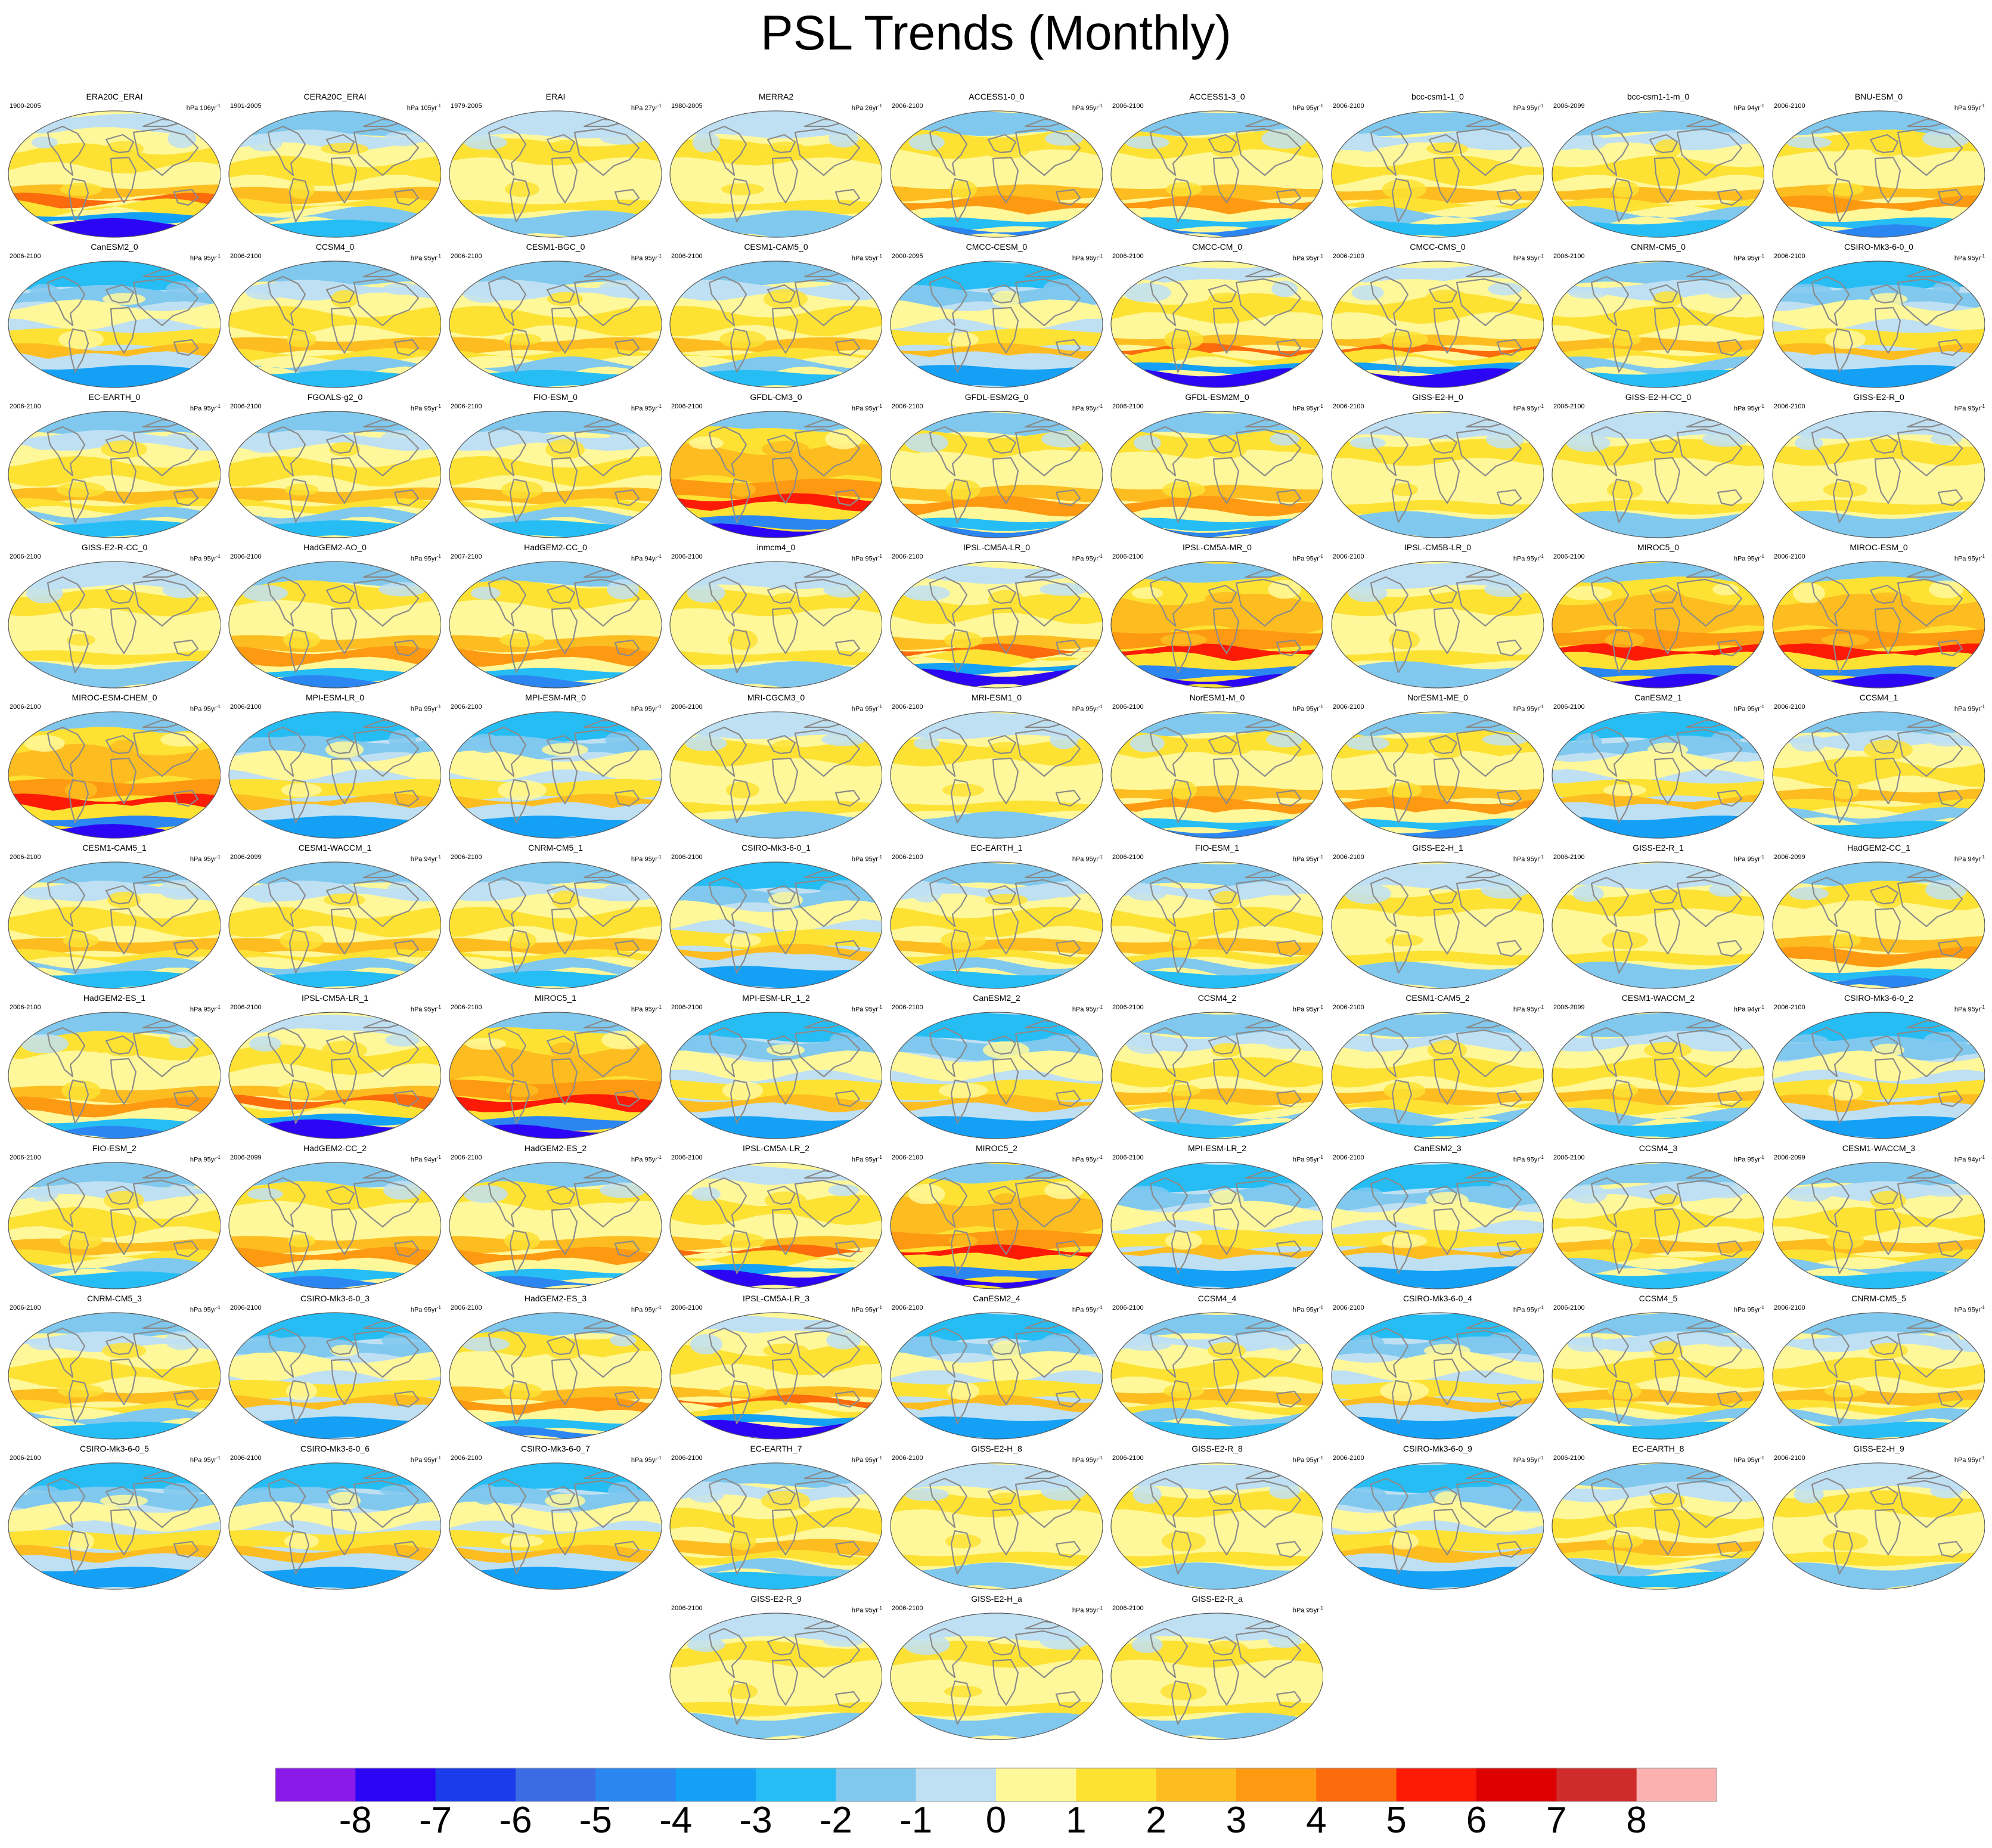  I want to click on map-panel: CSIRO-Mk3-6-0_2 2006-2100 hPa 95yr-1, so click(1878, 1072).